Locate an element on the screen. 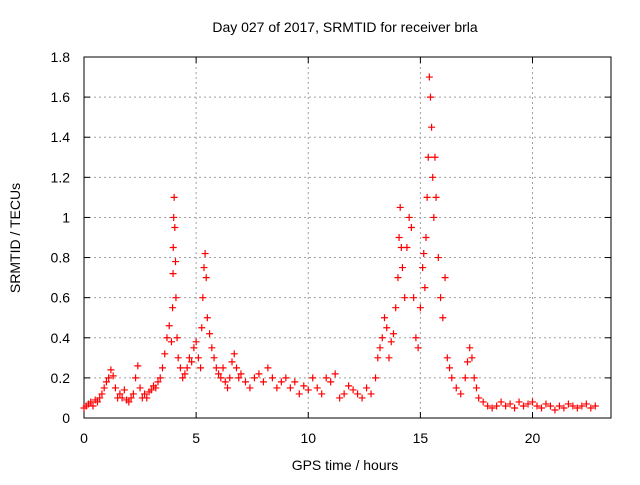  y-tick-label: 0.6 is located at coordinates (61, 298).